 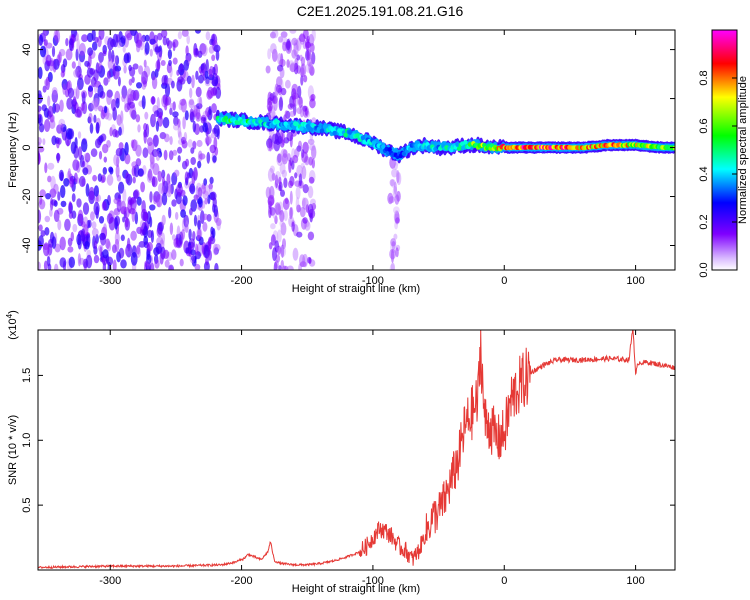 What do you see at coordinates (27, 197) in the screenshot?
I see `y-tick-label: -20` at bounding box center [27, 197].